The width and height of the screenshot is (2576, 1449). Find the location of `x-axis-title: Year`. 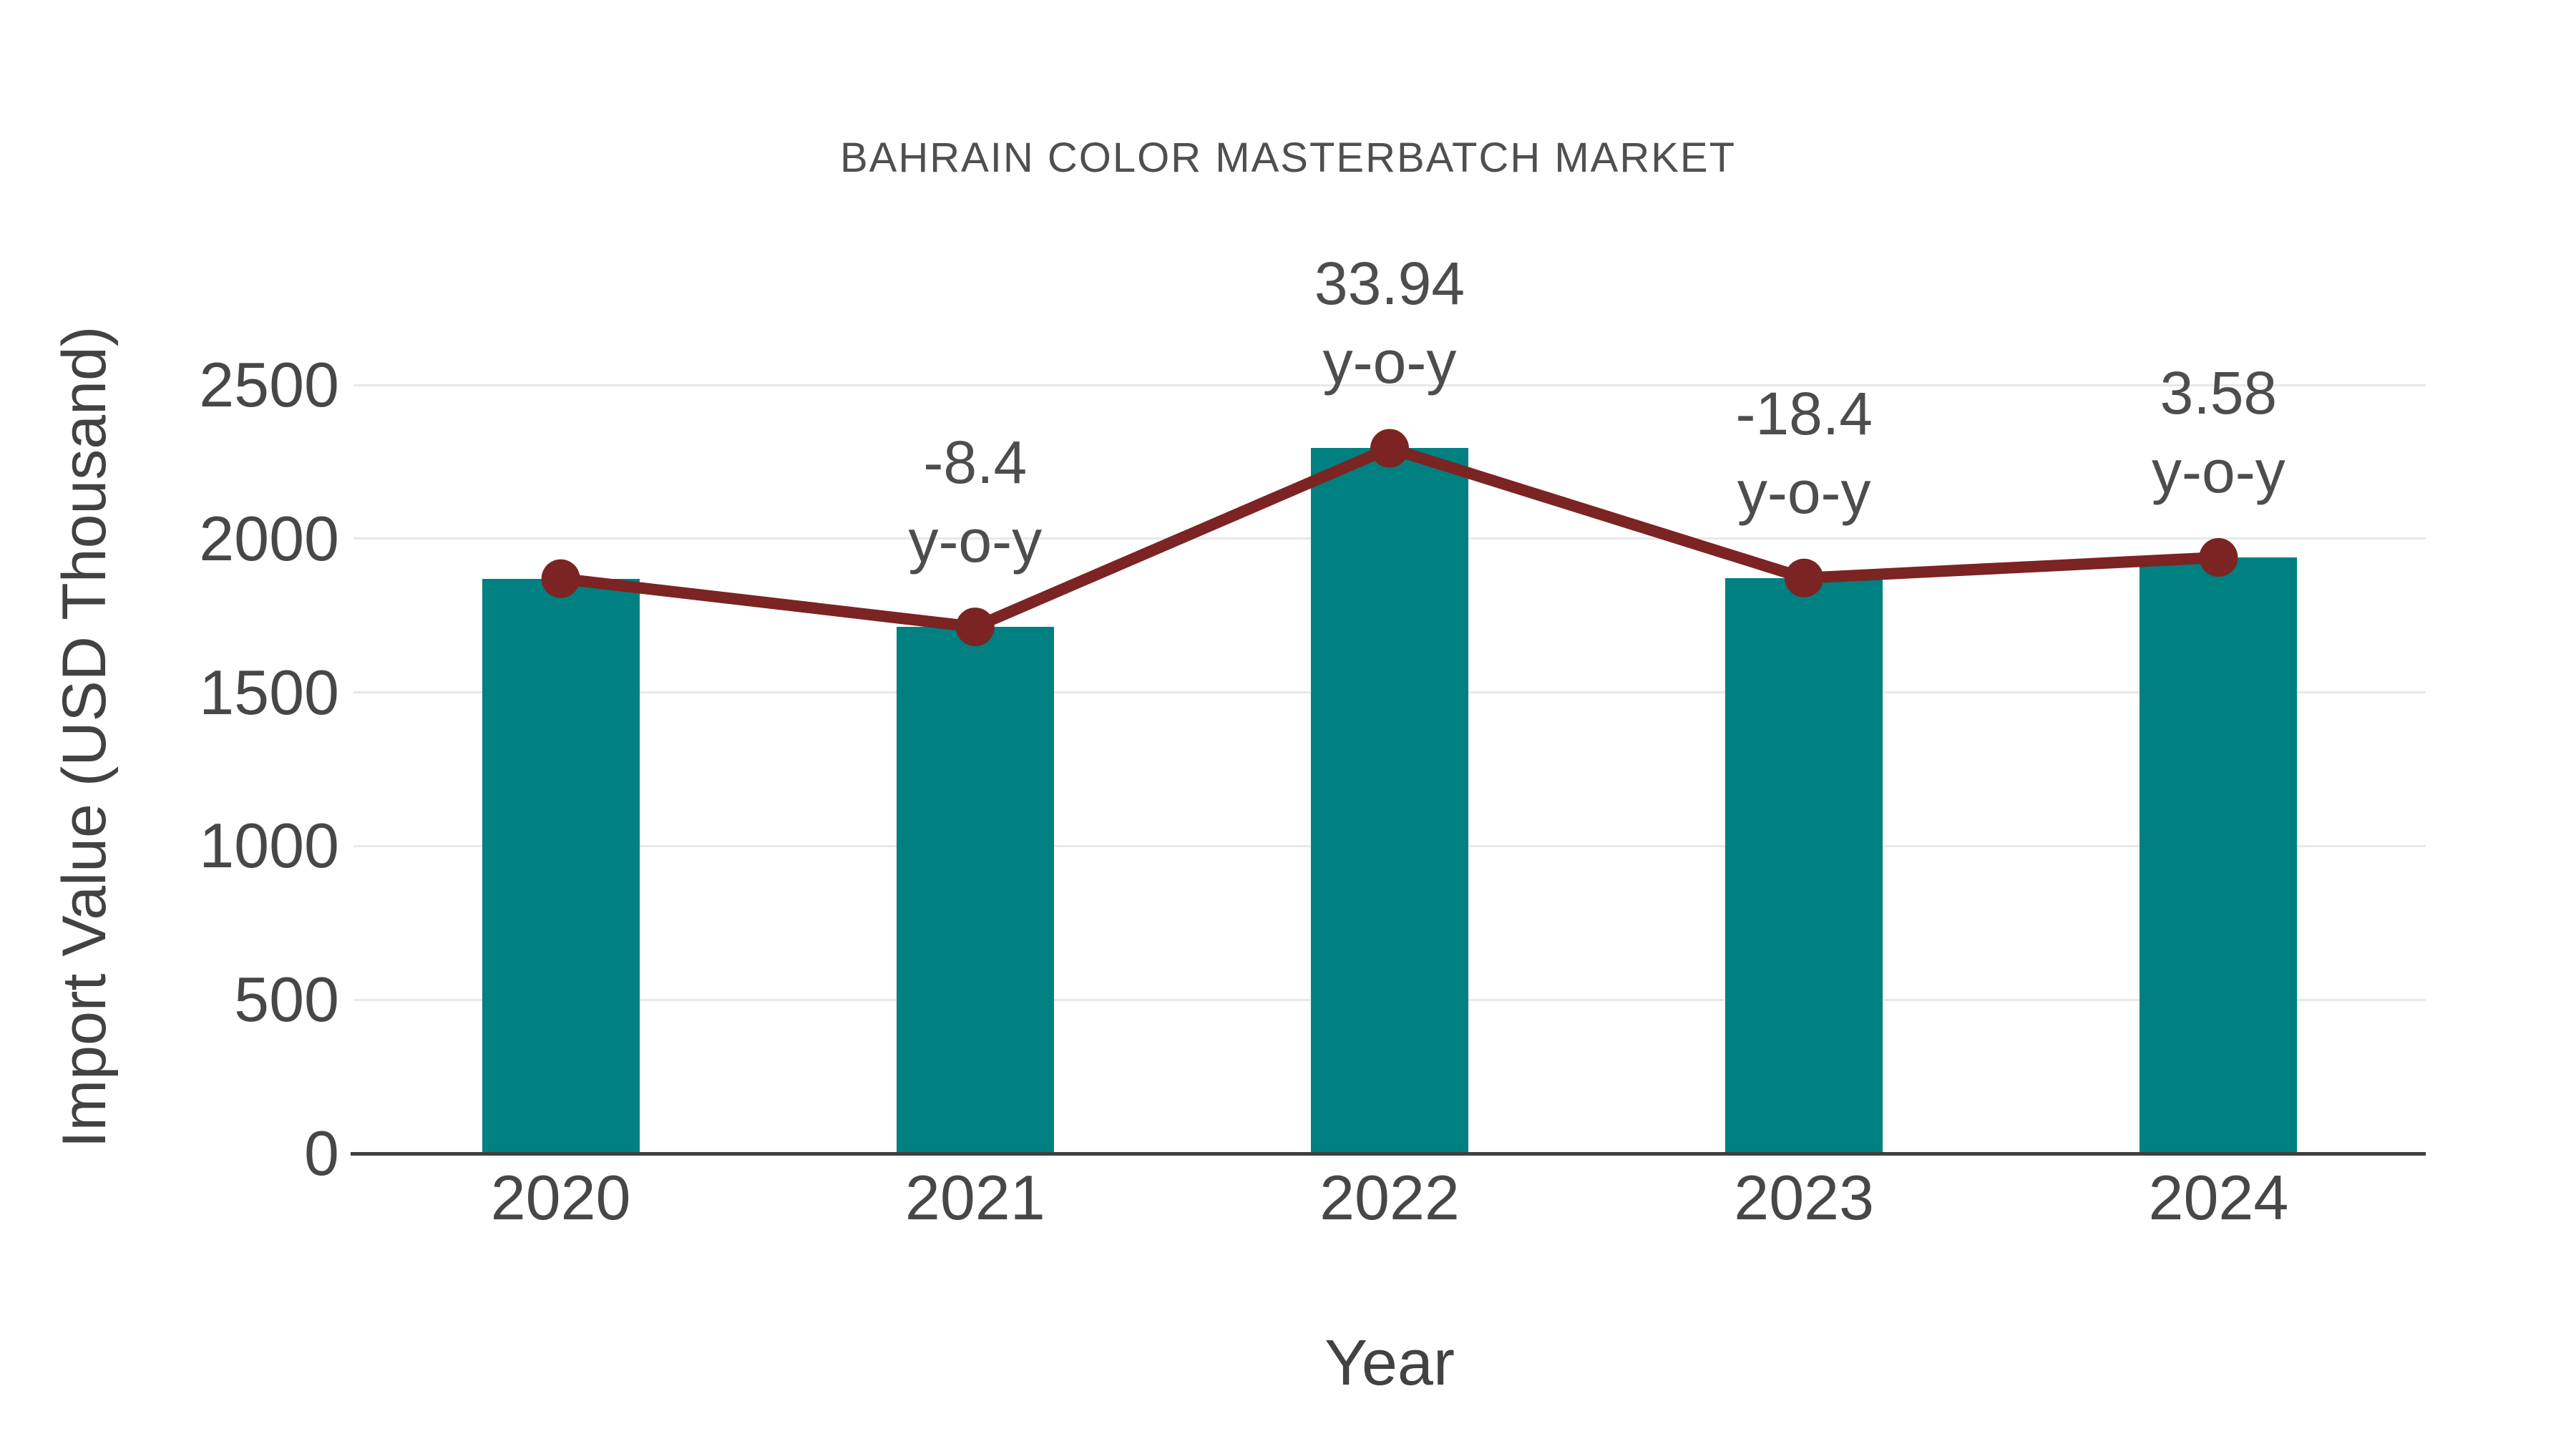

x-axis-title: Year is located at coordinates (1389, 1363).